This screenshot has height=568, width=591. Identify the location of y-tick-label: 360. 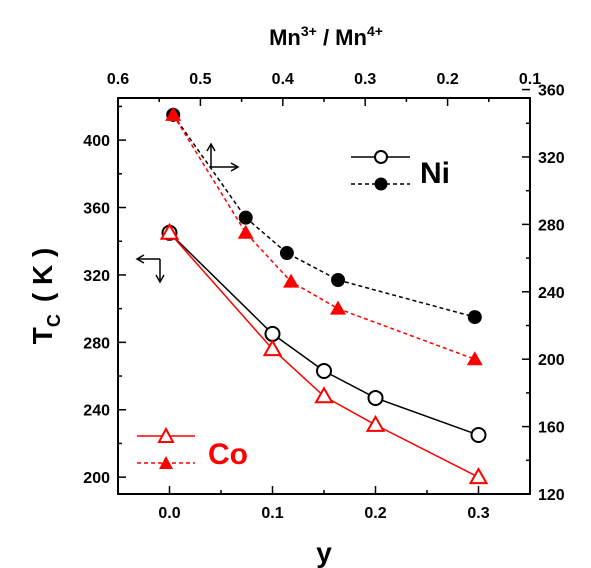
(96, 209).